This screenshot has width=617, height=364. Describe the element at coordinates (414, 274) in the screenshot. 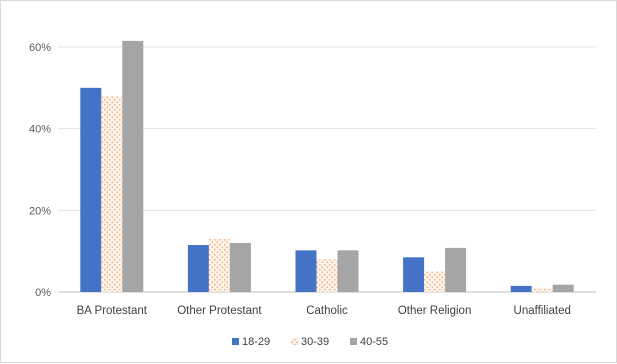

I see `bar-18-29-other-religion` at that location.